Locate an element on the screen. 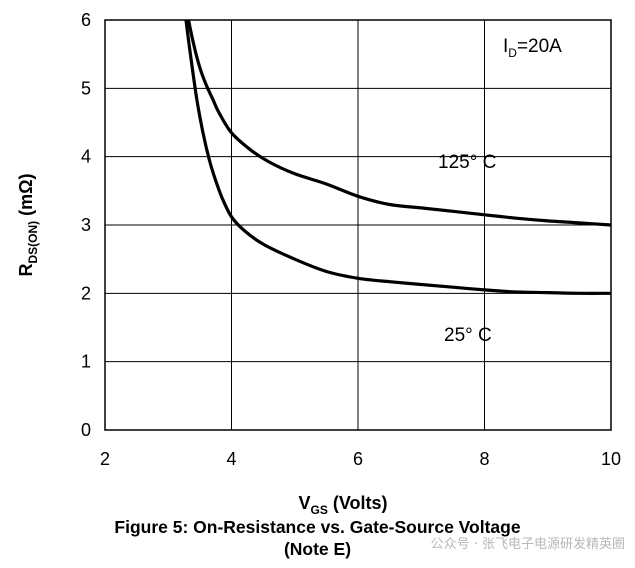  y-tick-label: 4 is located at coordinates (86, 157).